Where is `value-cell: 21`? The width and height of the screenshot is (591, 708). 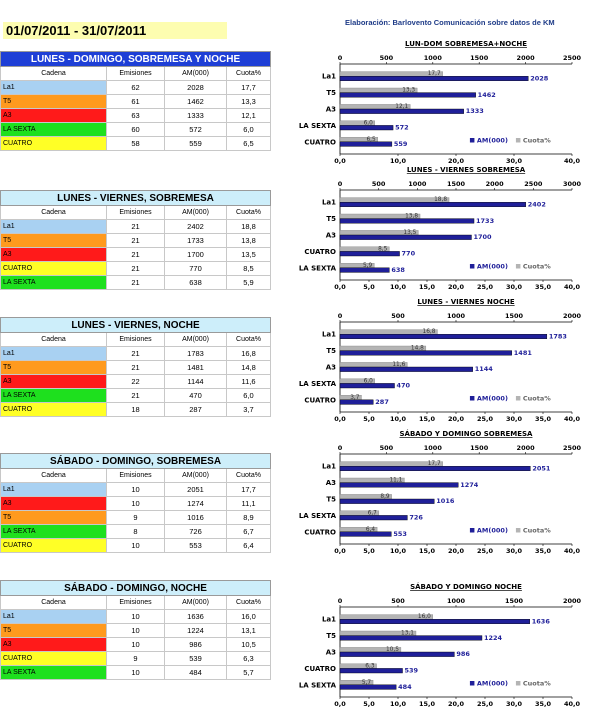 value-cell: 21 is located at coordinates (135, 268).